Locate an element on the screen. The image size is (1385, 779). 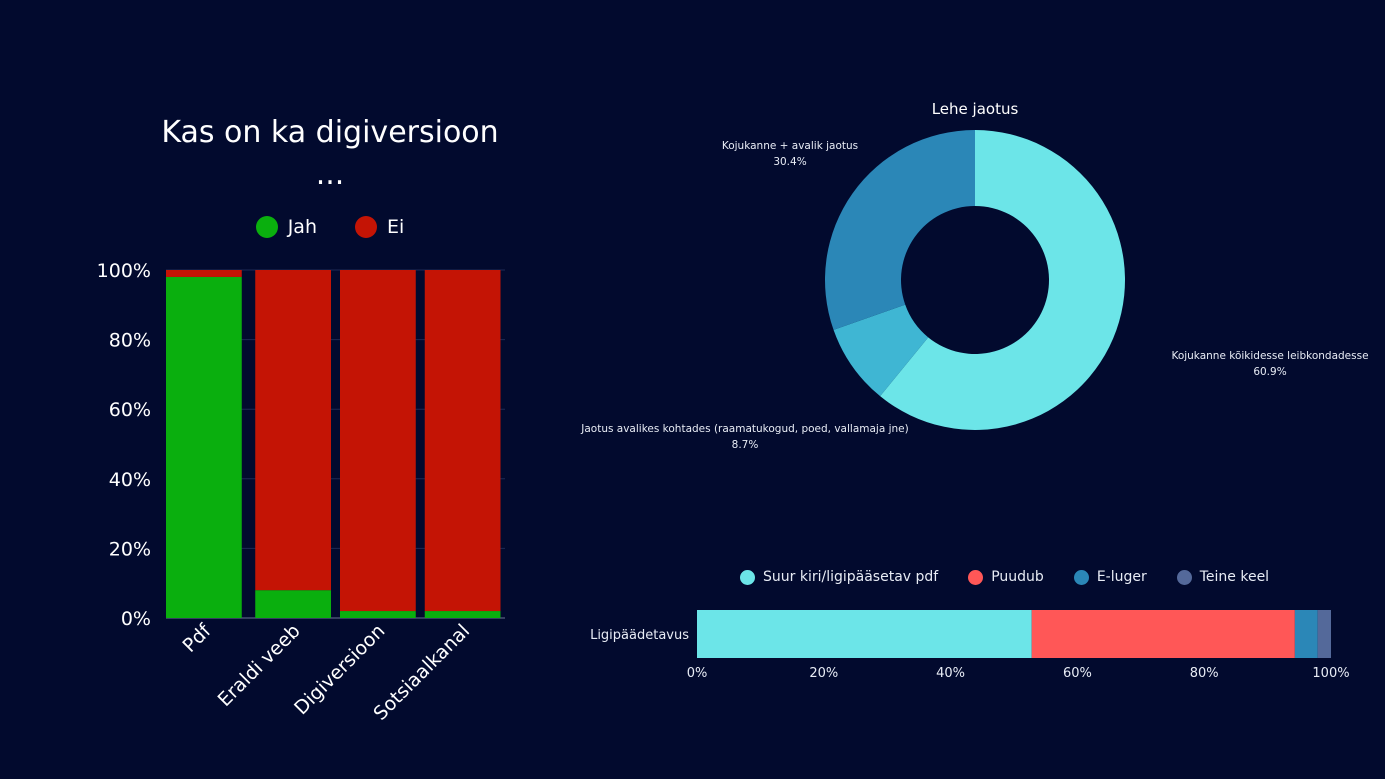
hbar-legend-item-suur-kiri-ligipa-a-setav-pdf: Suur kiri/ligipääsetav pdf is located at coordinates (839, 577).